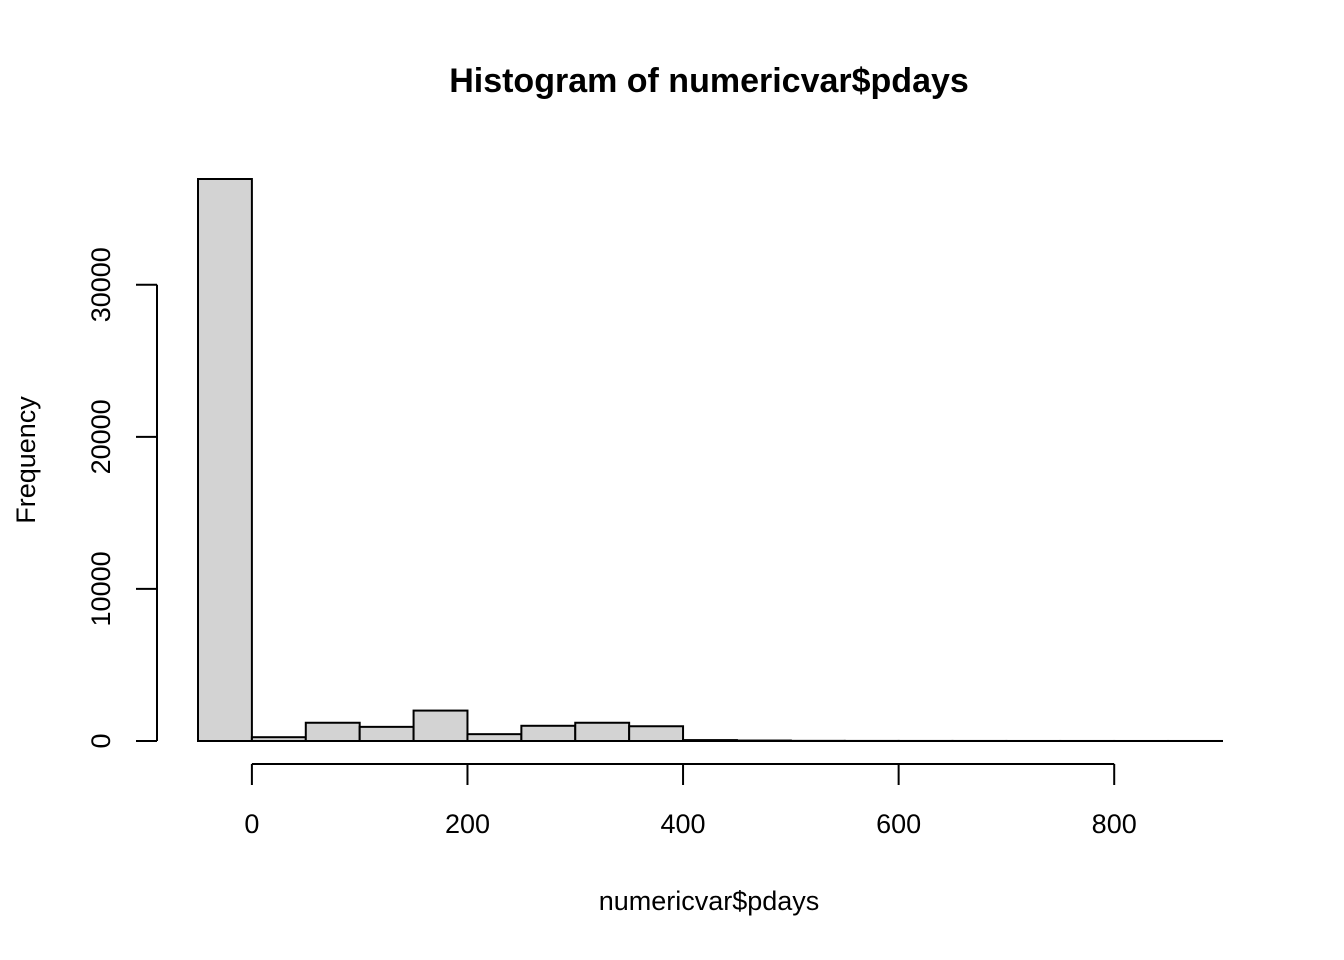 The height and width of the screenshot is (960, 1344). I want to click on y-tick-label-0: 0, so click(101, 740).